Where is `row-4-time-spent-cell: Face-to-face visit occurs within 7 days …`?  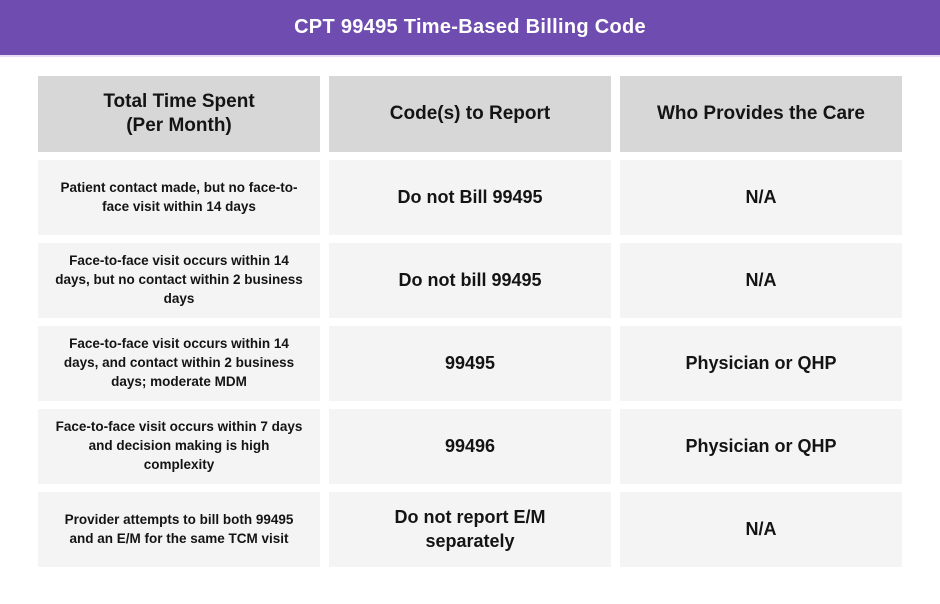 row-4-time-spent-cell: Face-to-face visit occurs within 7 days … is located at coordinates (179, 446).